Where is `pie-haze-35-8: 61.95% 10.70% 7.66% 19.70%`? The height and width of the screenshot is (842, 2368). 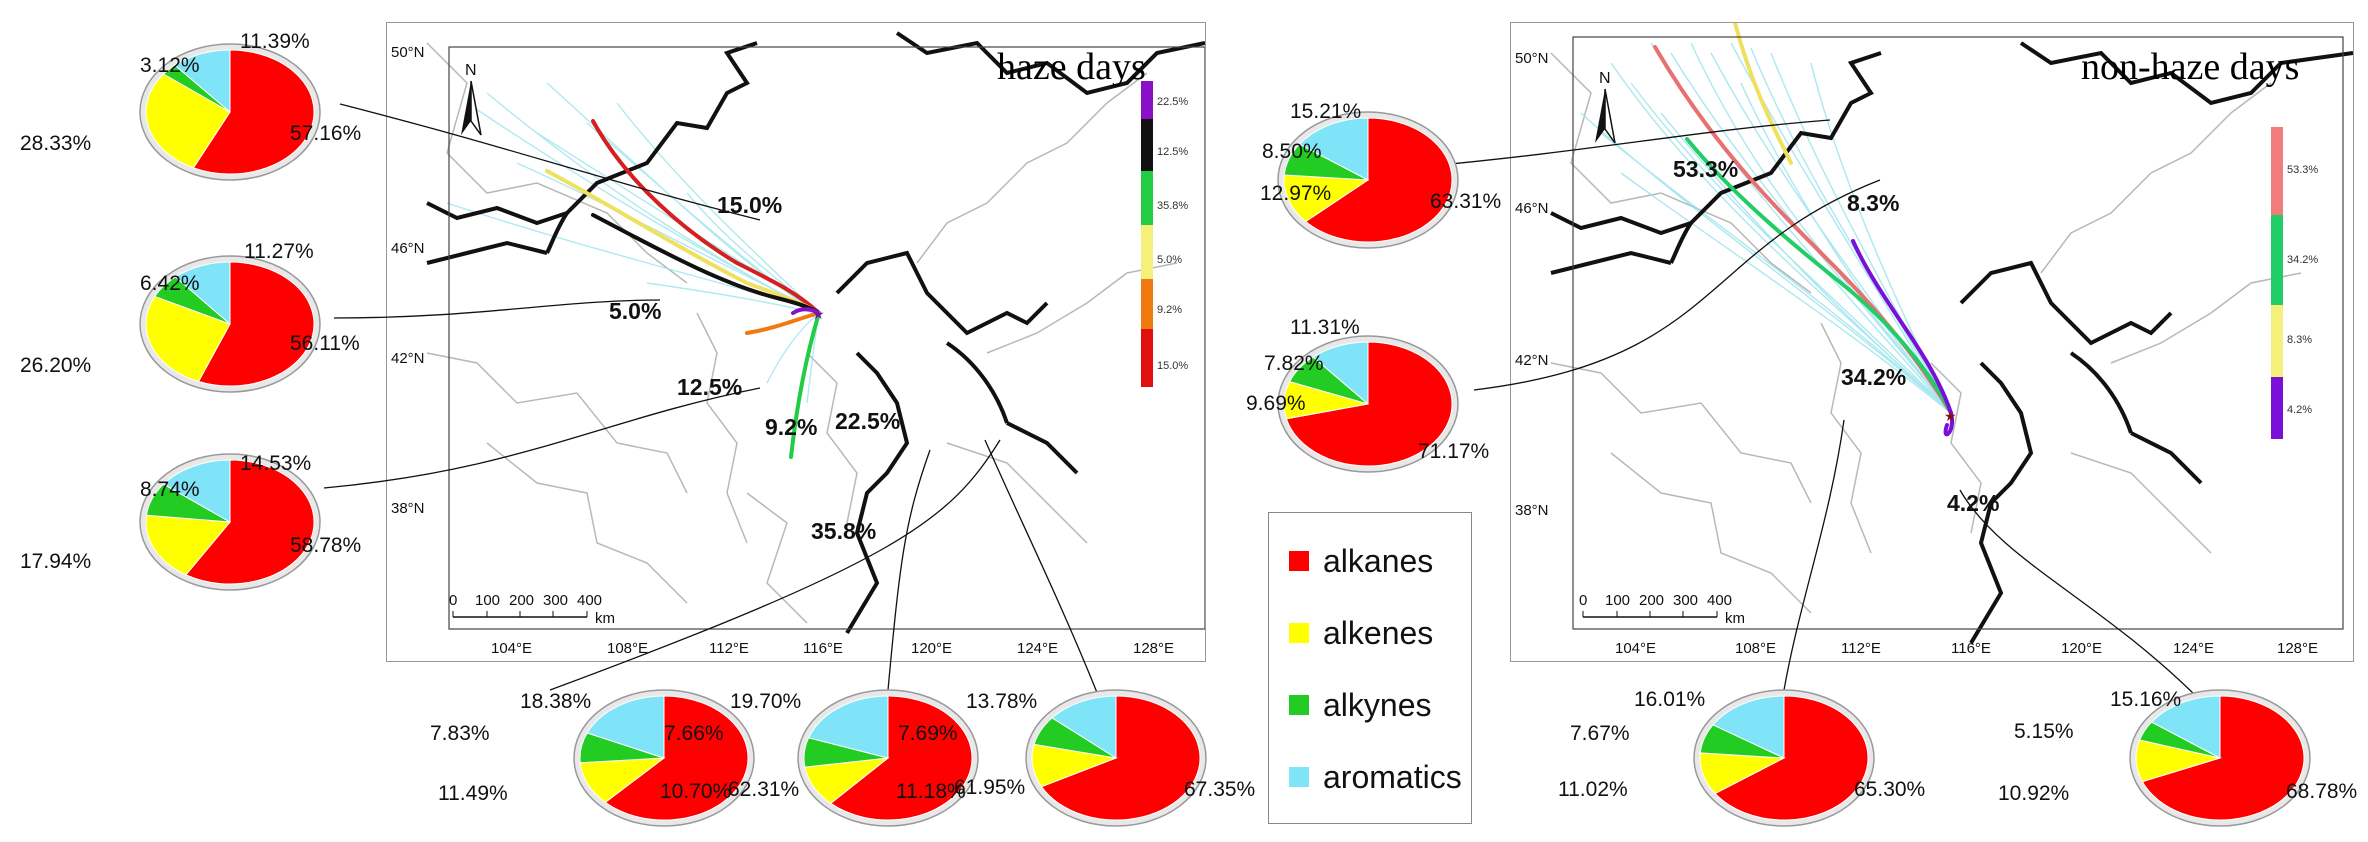
pie-haze-35-8: 61.95% 10.70% 7.66% 19.70% is located at coordinates (842, 758).